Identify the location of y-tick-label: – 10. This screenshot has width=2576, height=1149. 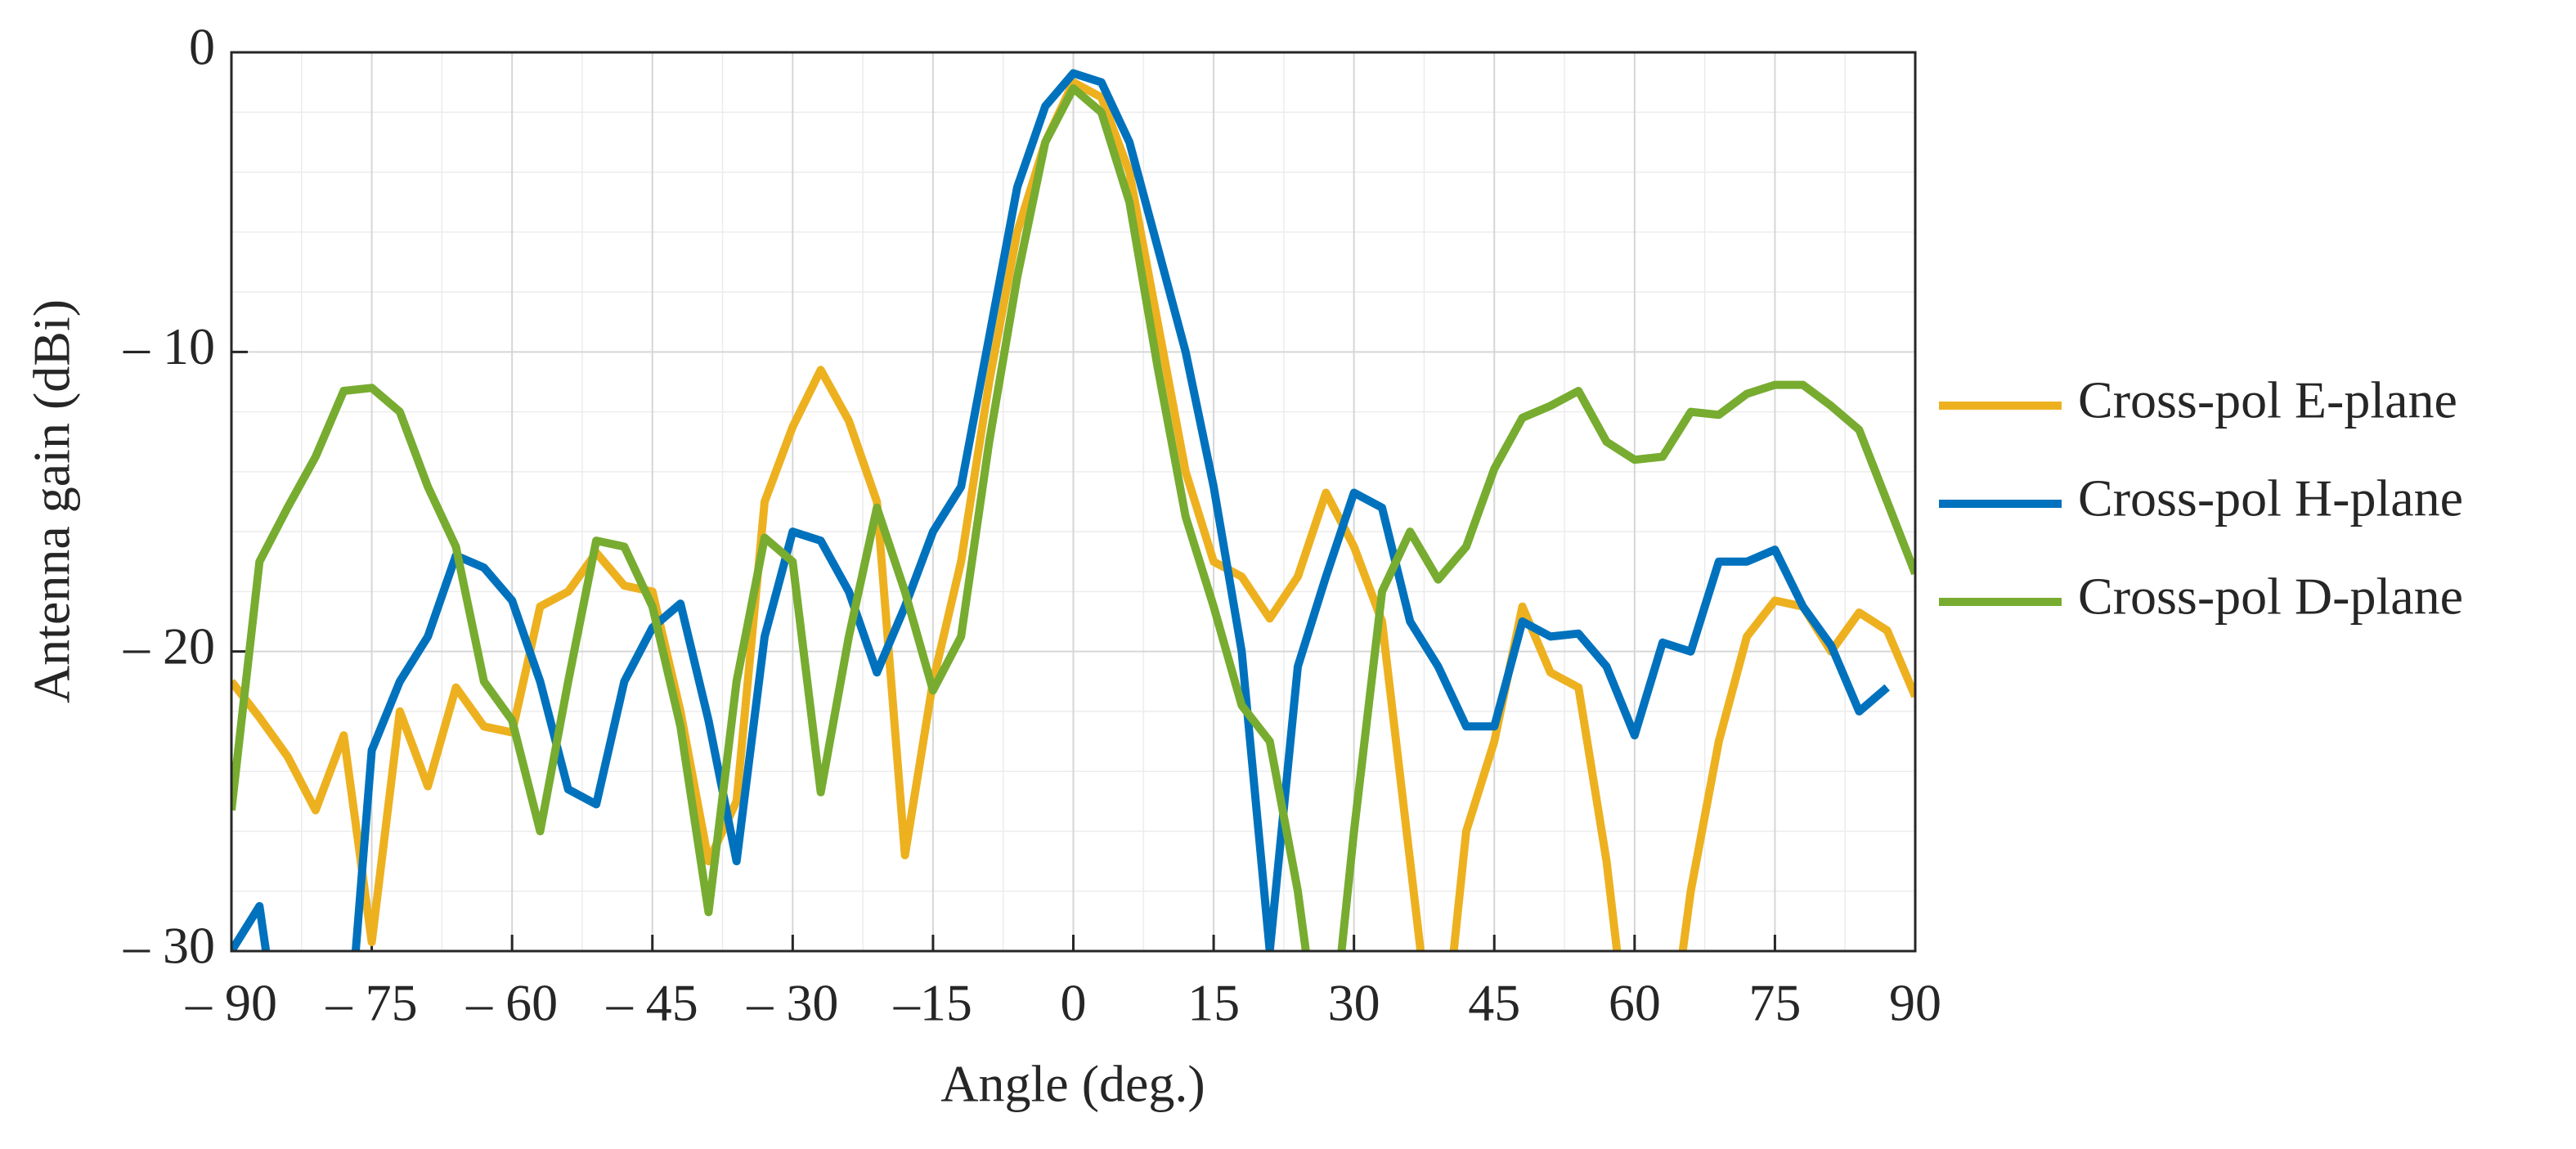
(169, 346).